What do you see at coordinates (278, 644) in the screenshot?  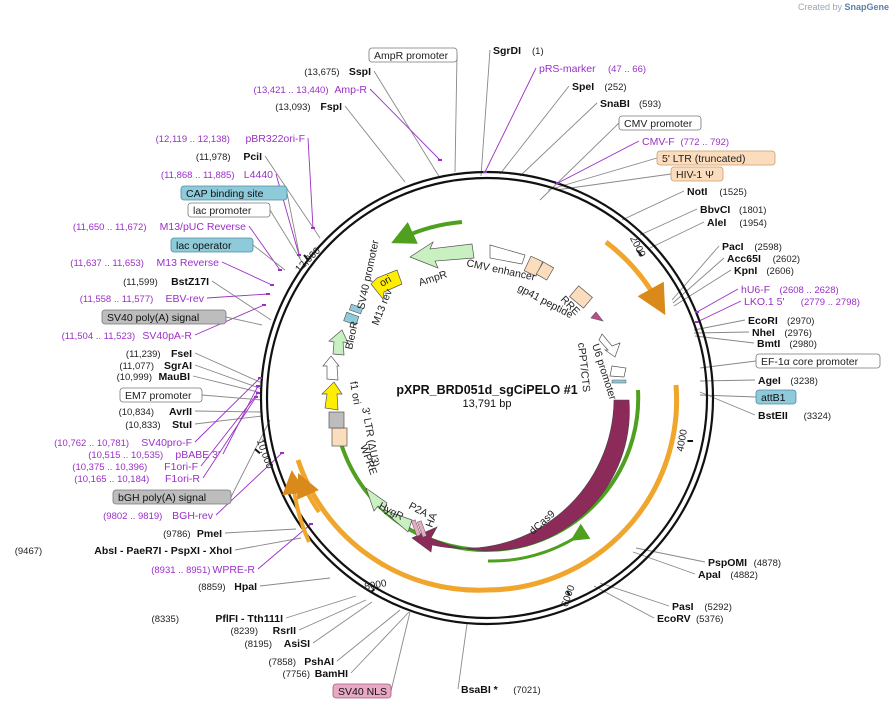 I see `site-asisi: AsiSI (8195)` at bounding box center [278, 644].